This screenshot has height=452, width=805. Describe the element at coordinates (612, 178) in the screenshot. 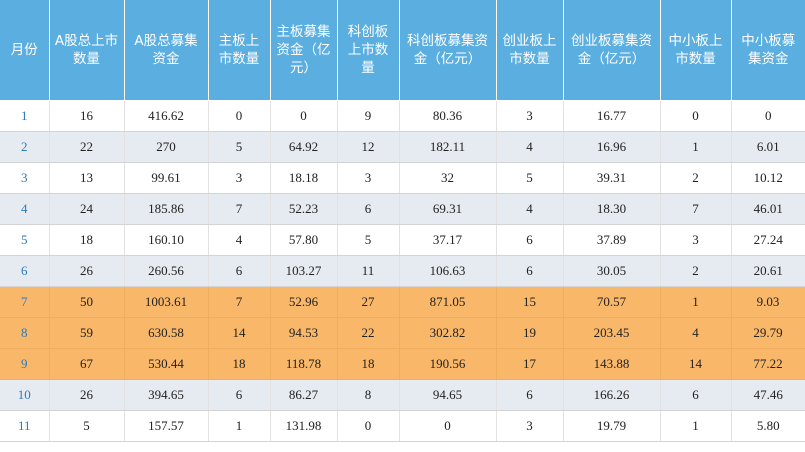

I see `table-cell: 39.31` at that location.